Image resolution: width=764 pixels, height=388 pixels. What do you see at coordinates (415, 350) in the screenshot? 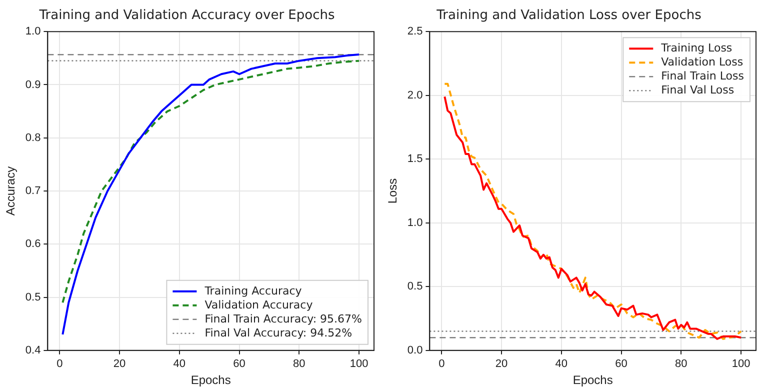
I see `y-tick-label: 0.0` at bounding box center [415, 350].